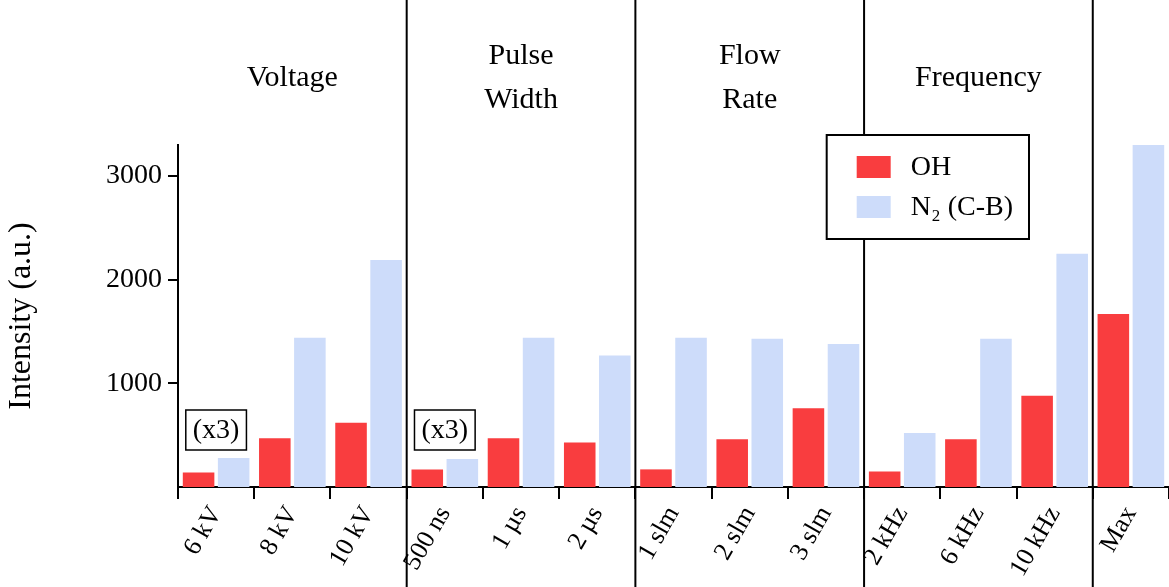 Image resolution: width=1169 pixels, height=587 pixels. What do you see at coordinates (134, 278) in the screenshot?
I see `y-tick-label: 2000` at bounding box center [134, 278].